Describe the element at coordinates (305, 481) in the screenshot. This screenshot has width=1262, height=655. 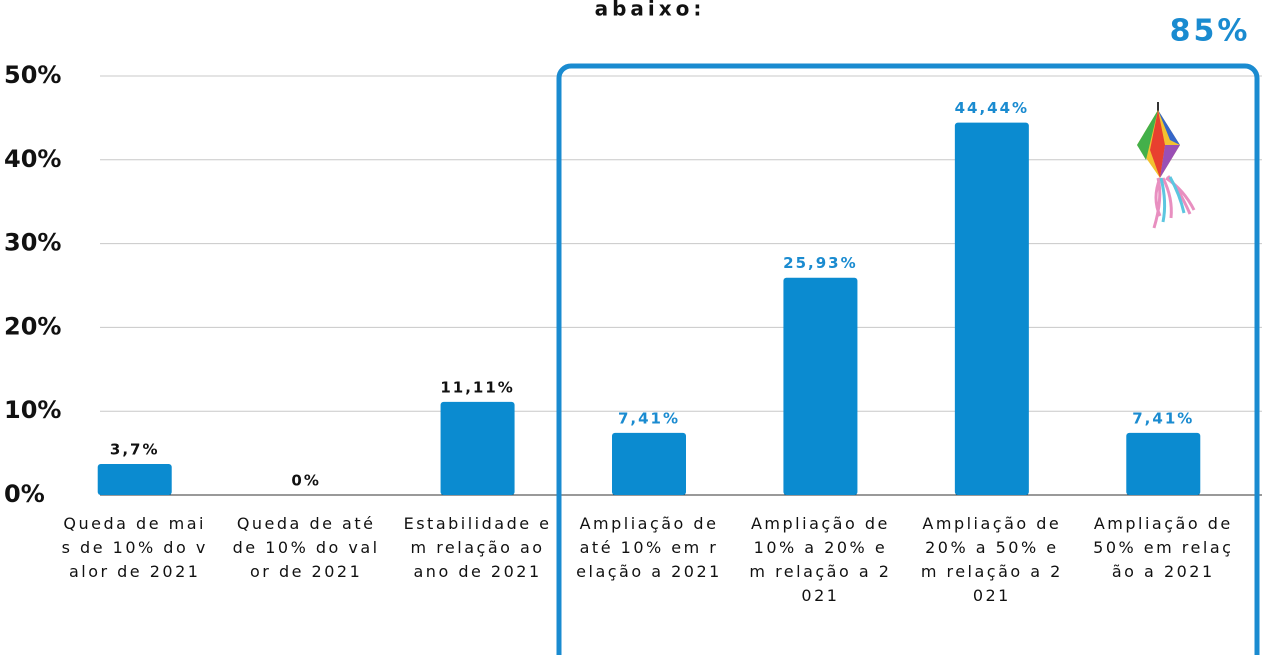
I see `value-label: 0%` at that location.